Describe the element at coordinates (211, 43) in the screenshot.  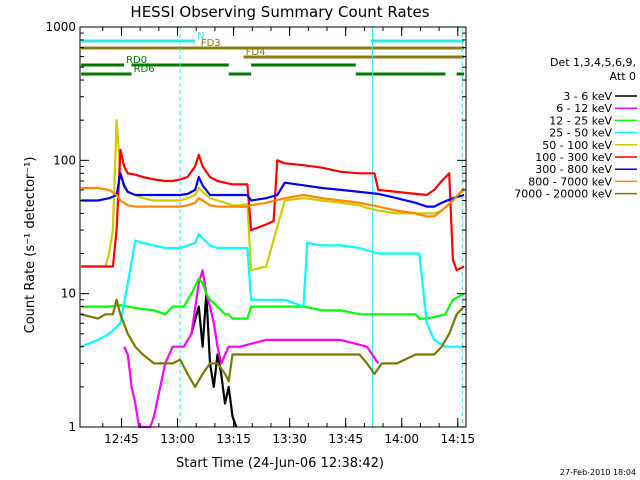
I see `flag-label-fd3: FD3` at that location.